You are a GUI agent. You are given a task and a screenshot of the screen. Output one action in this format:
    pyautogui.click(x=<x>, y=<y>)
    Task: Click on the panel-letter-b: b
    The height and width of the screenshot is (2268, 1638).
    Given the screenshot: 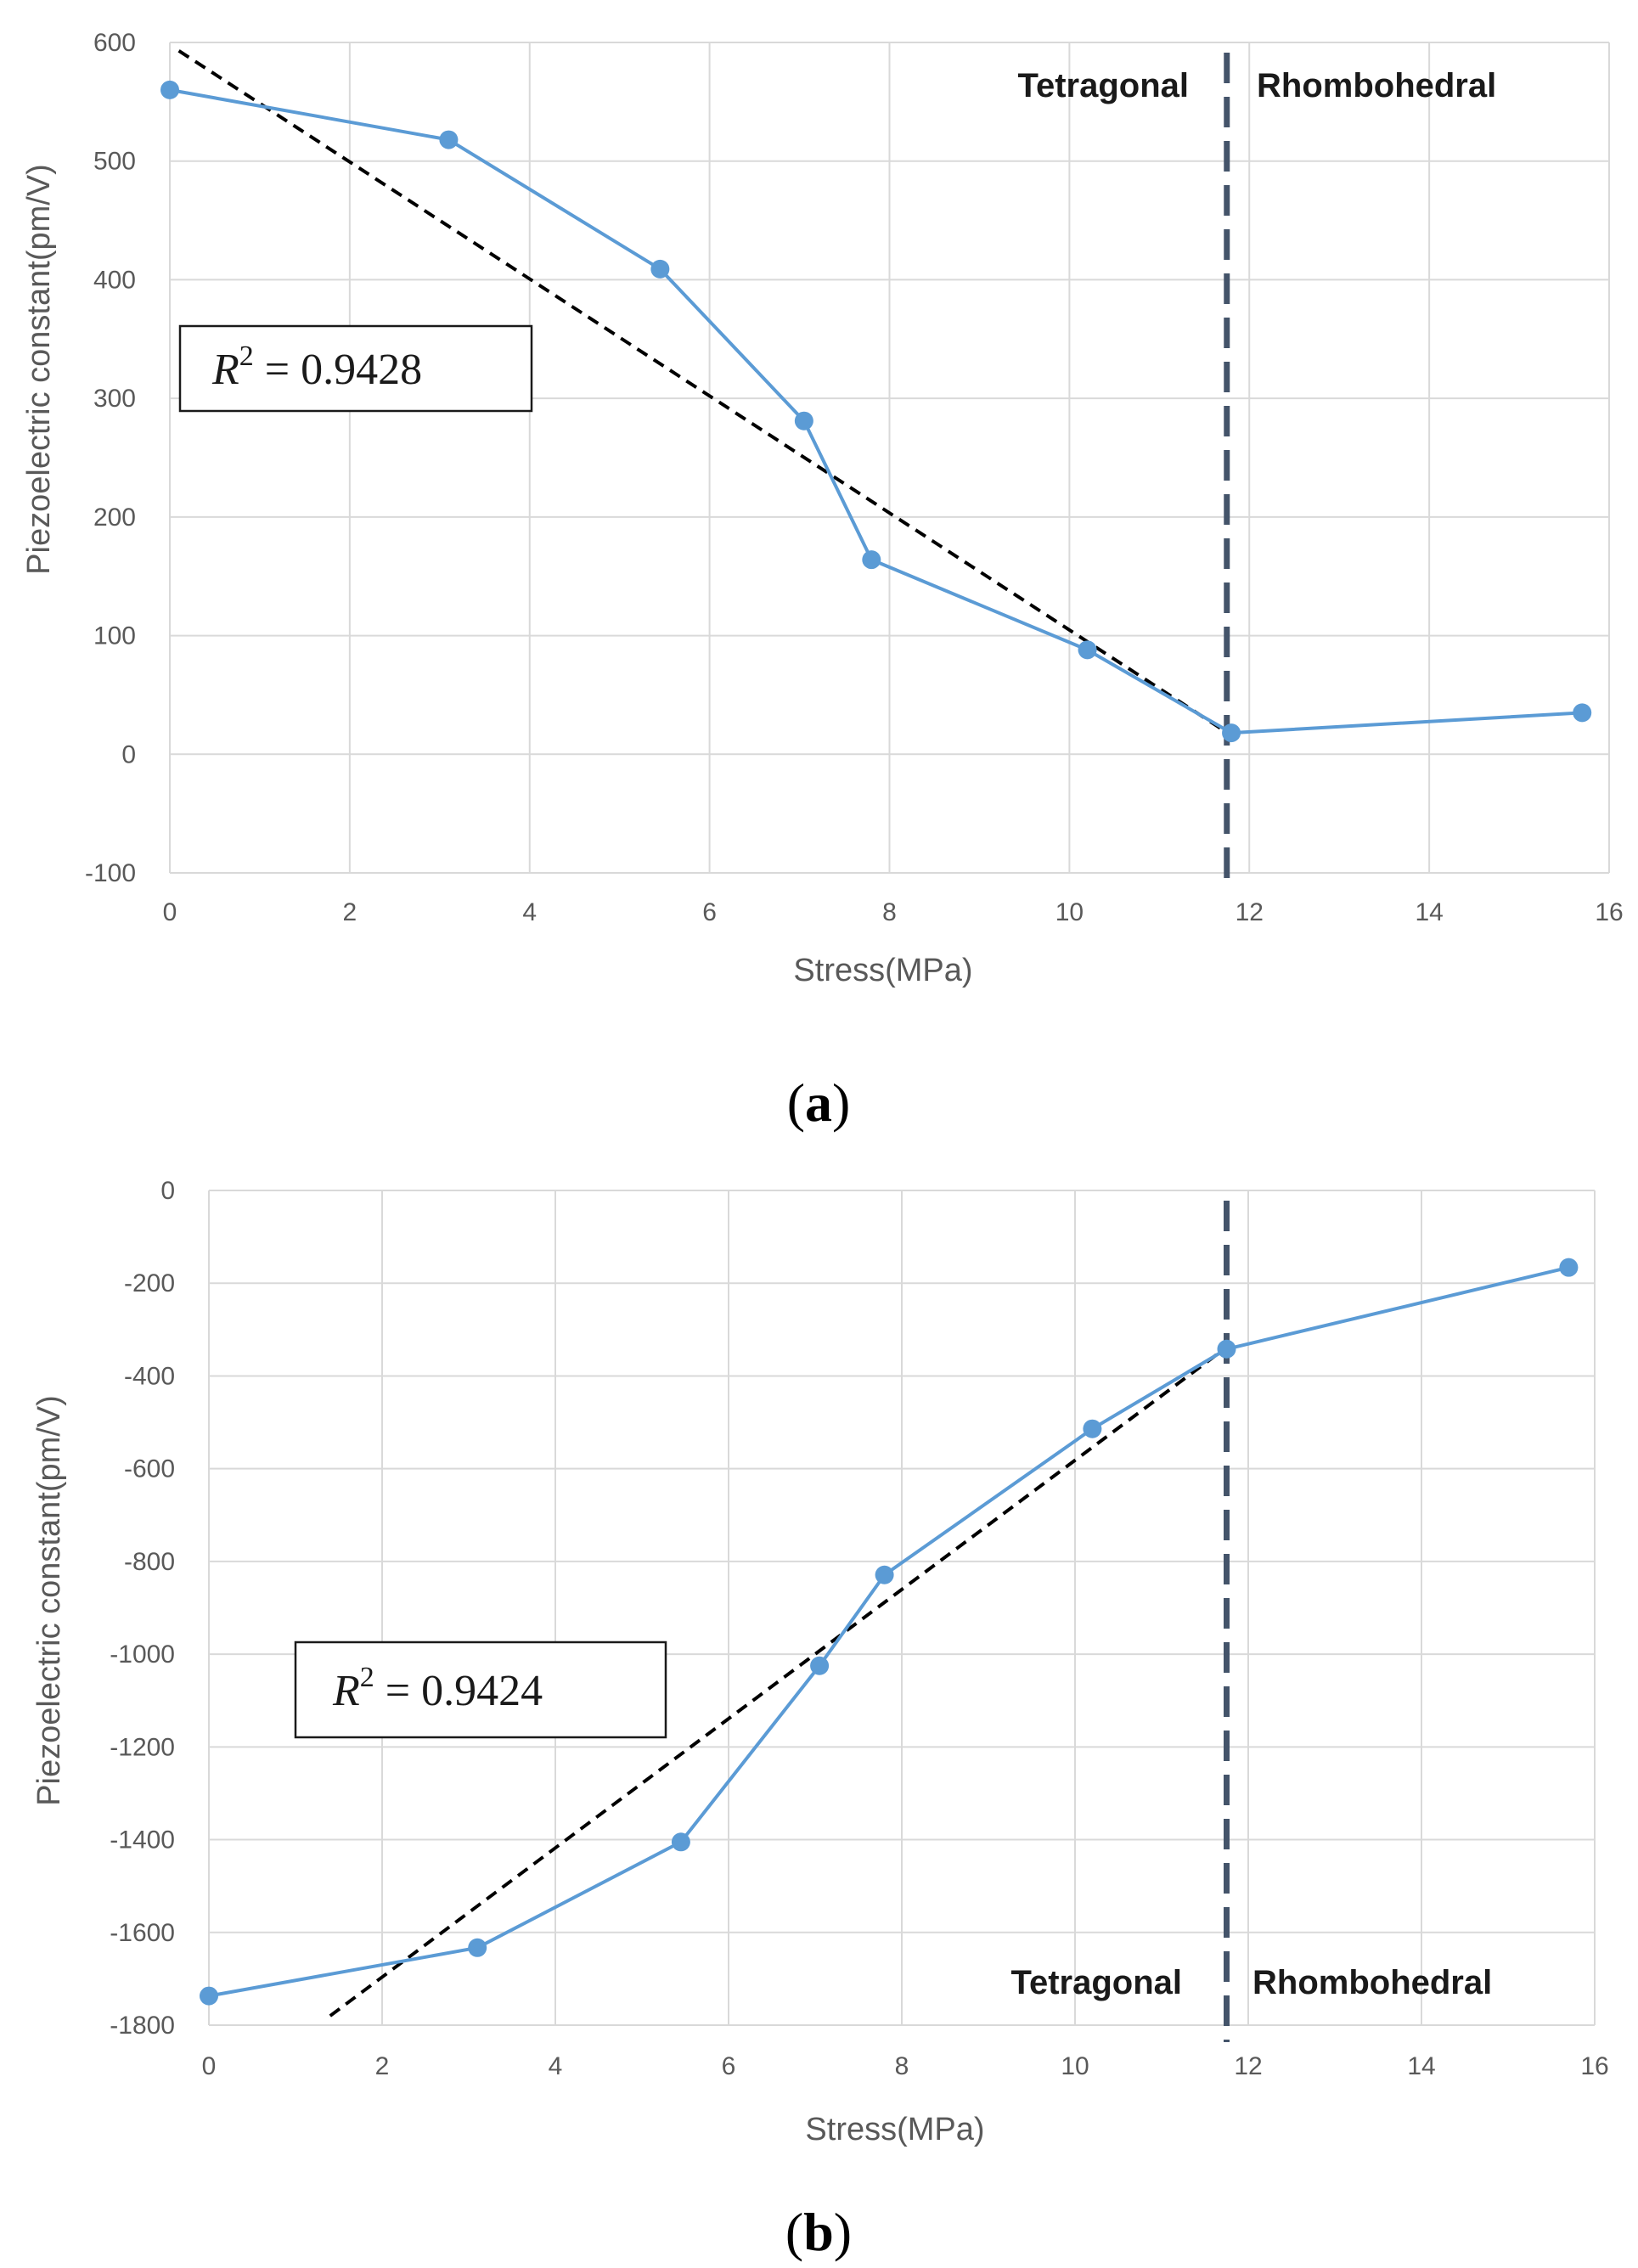 What is the action you would take?
    pyautogui.click(x=818, y=2232)
    